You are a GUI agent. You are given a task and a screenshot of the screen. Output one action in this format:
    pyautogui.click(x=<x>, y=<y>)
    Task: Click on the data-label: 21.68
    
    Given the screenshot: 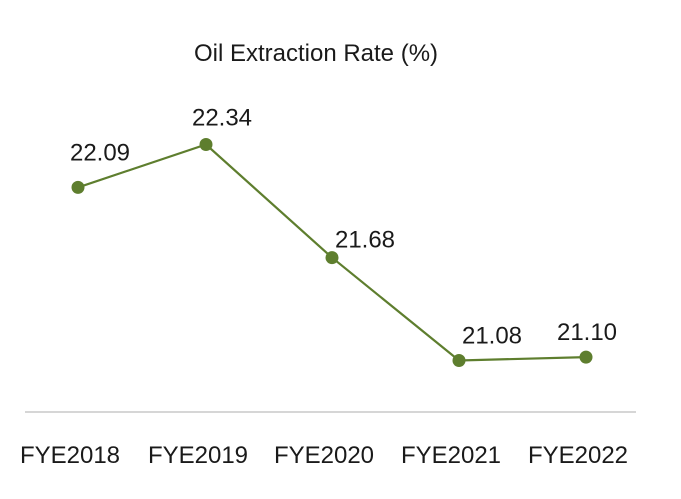 What is the action you would take?
    pyautogui.click(x=365, y=240)
    